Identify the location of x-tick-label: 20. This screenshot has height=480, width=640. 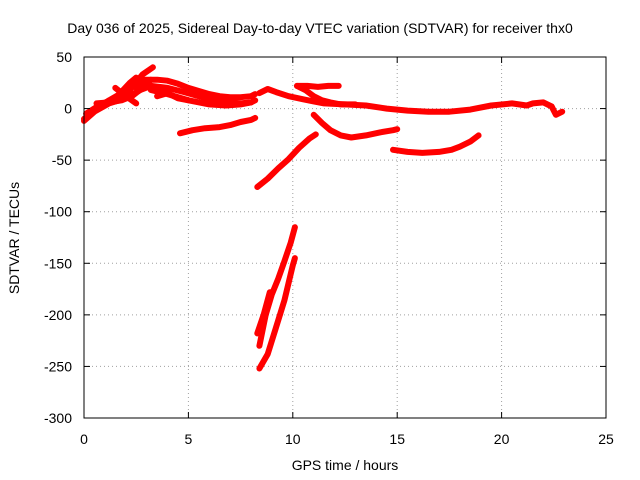
(502, 439).